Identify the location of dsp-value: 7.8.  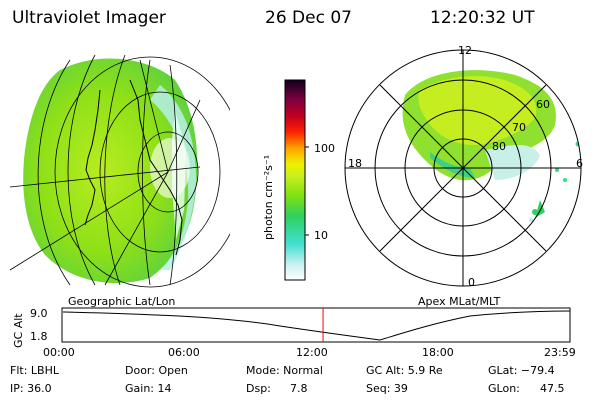
(299, 388).